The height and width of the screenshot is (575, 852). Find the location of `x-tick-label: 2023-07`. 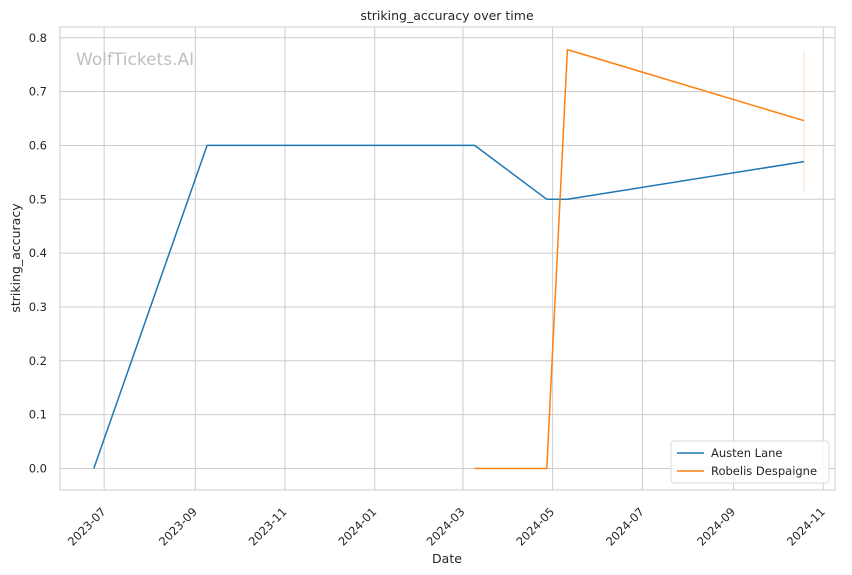

x-tick-label: 2023-07 is located at coordinates (87, 527).